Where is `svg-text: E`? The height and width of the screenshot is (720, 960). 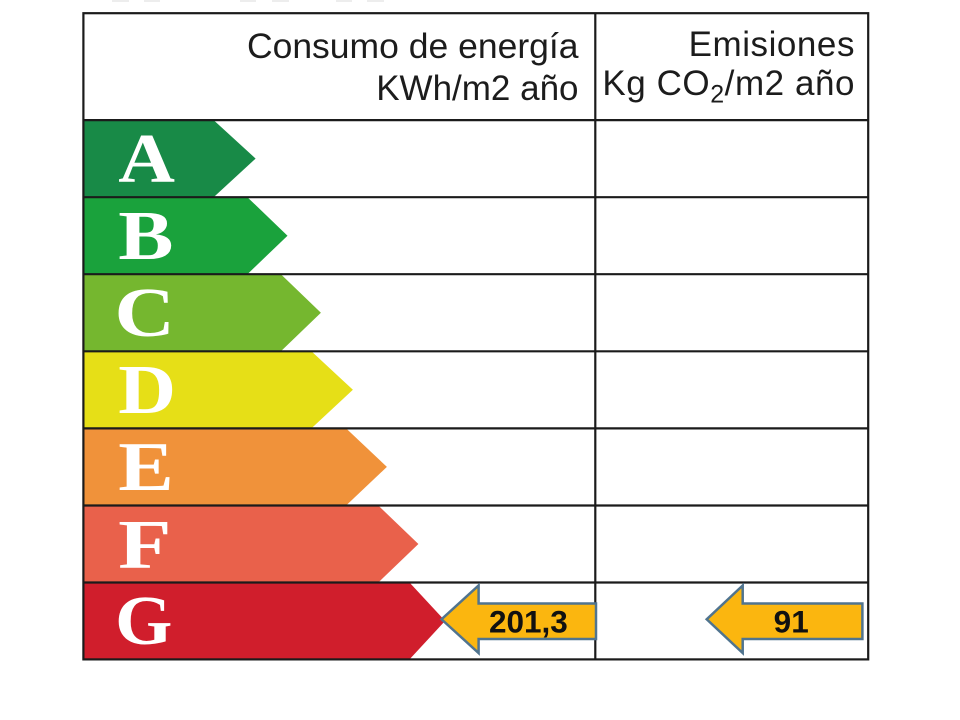 svg-text: E is located at coordinates (146, 466).